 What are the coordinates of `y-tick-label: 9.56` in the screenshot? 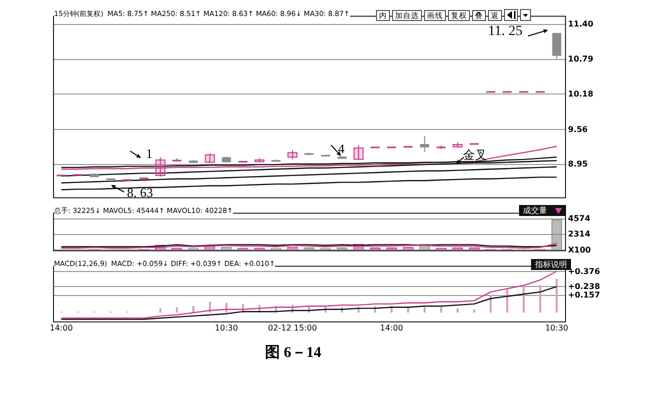 It's located at (578, 129).